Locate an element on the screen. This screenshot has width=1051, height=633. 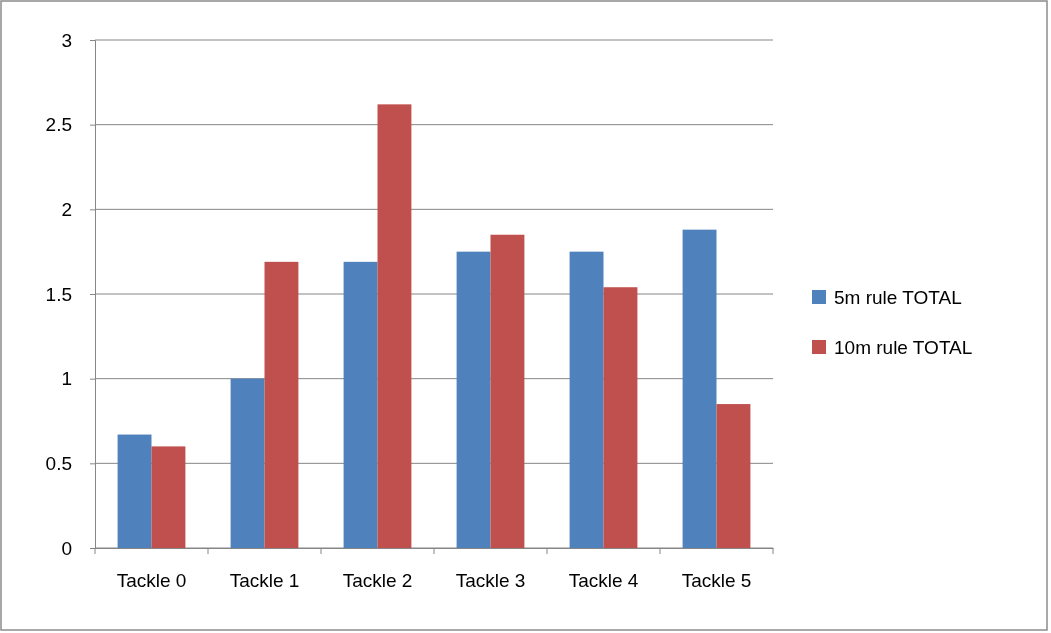
y-tick-label: 1 is located at coordinates (66, 379).